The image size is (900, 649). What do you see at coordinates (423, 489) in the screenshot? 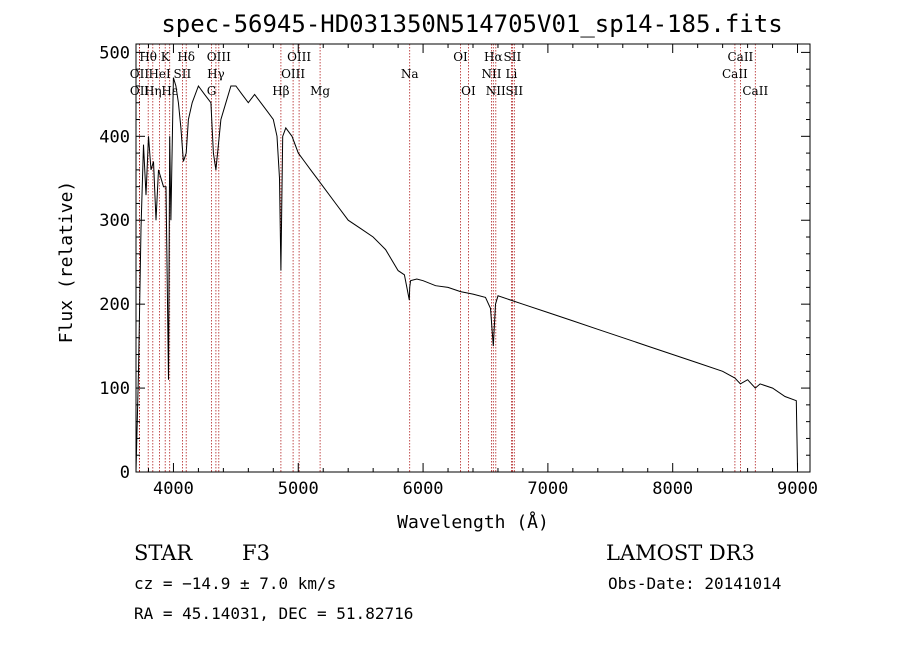
I see `x-tick-label-2: 6000` at bounding box center [423, 489].